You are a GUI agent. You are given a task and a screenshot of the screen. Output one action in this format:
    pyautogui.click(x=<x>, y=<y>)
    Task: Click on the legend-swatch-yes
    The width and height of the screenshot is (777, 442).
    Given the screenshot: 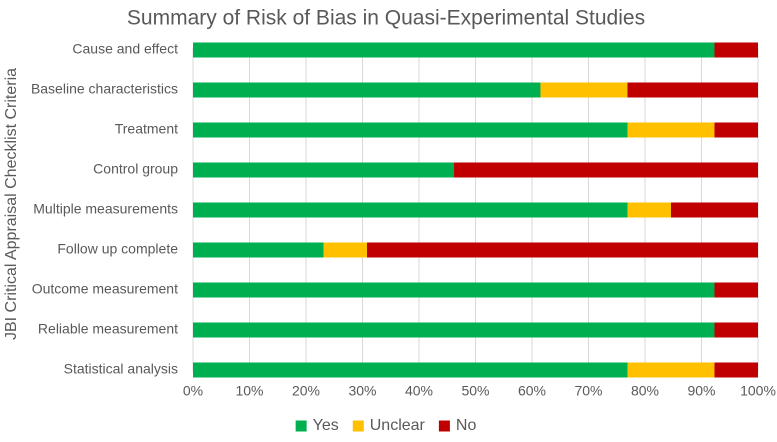 What is the action you would take?
    pyautogui.click(x=301, y=426)
    